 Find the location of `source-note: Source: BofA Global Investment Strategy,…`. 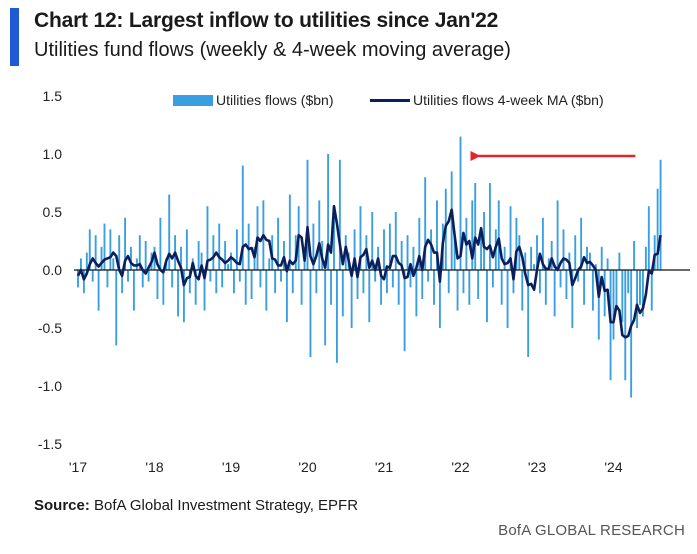

source-note: Source: BofA Global Investment Strategy,… is located at coordinates (196, 505).